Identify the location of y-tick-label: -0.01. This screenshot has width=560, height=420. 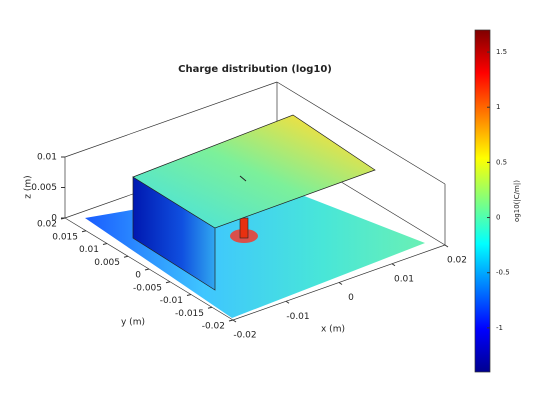
(171, 301).